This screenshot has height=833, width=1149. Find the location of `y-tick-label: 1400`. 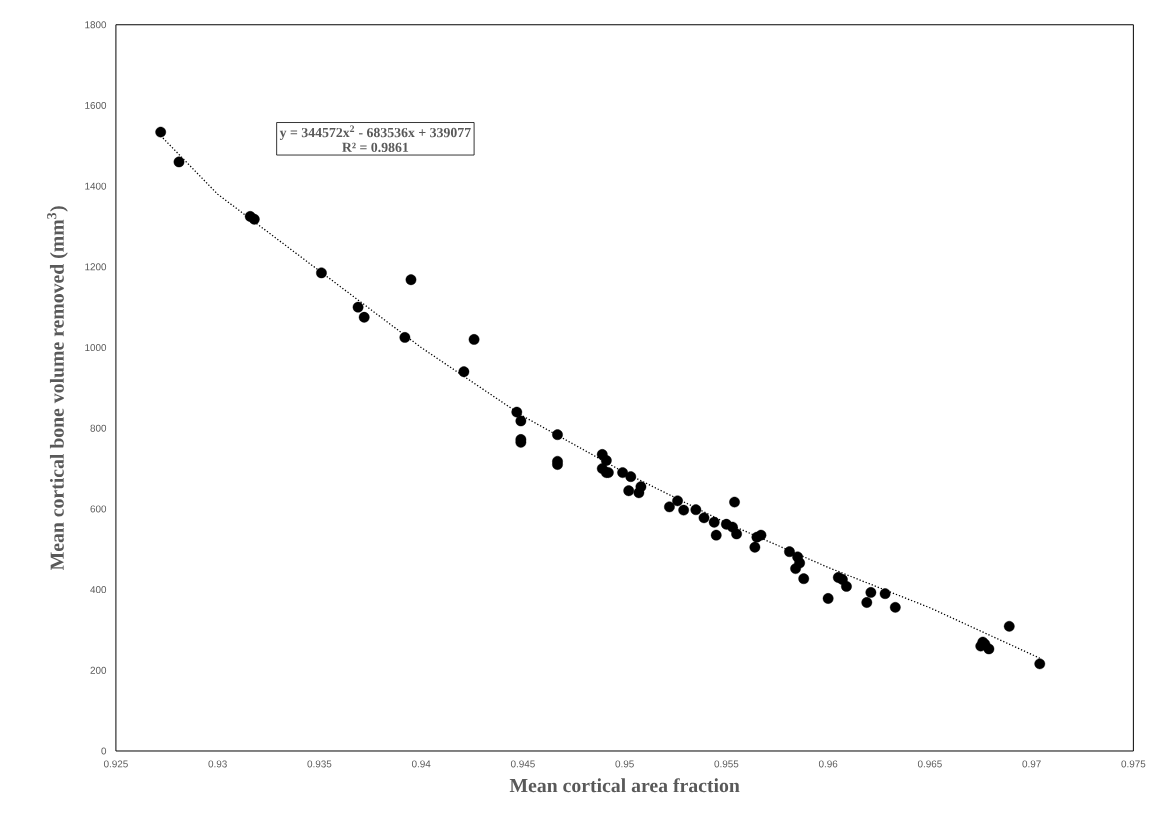

y-tick-label: 1400 is located at coordinates (96, 186).